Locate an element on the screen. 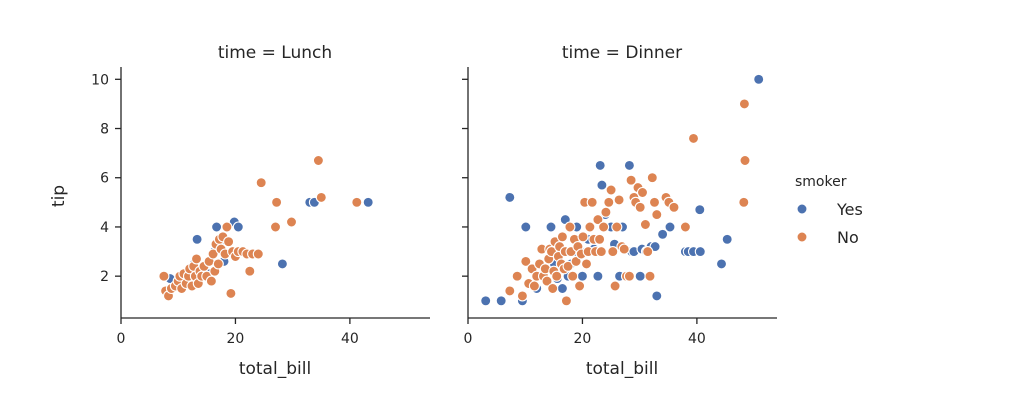  x-axis-label-lunch: total_bill is located at coordinates (275, 369).